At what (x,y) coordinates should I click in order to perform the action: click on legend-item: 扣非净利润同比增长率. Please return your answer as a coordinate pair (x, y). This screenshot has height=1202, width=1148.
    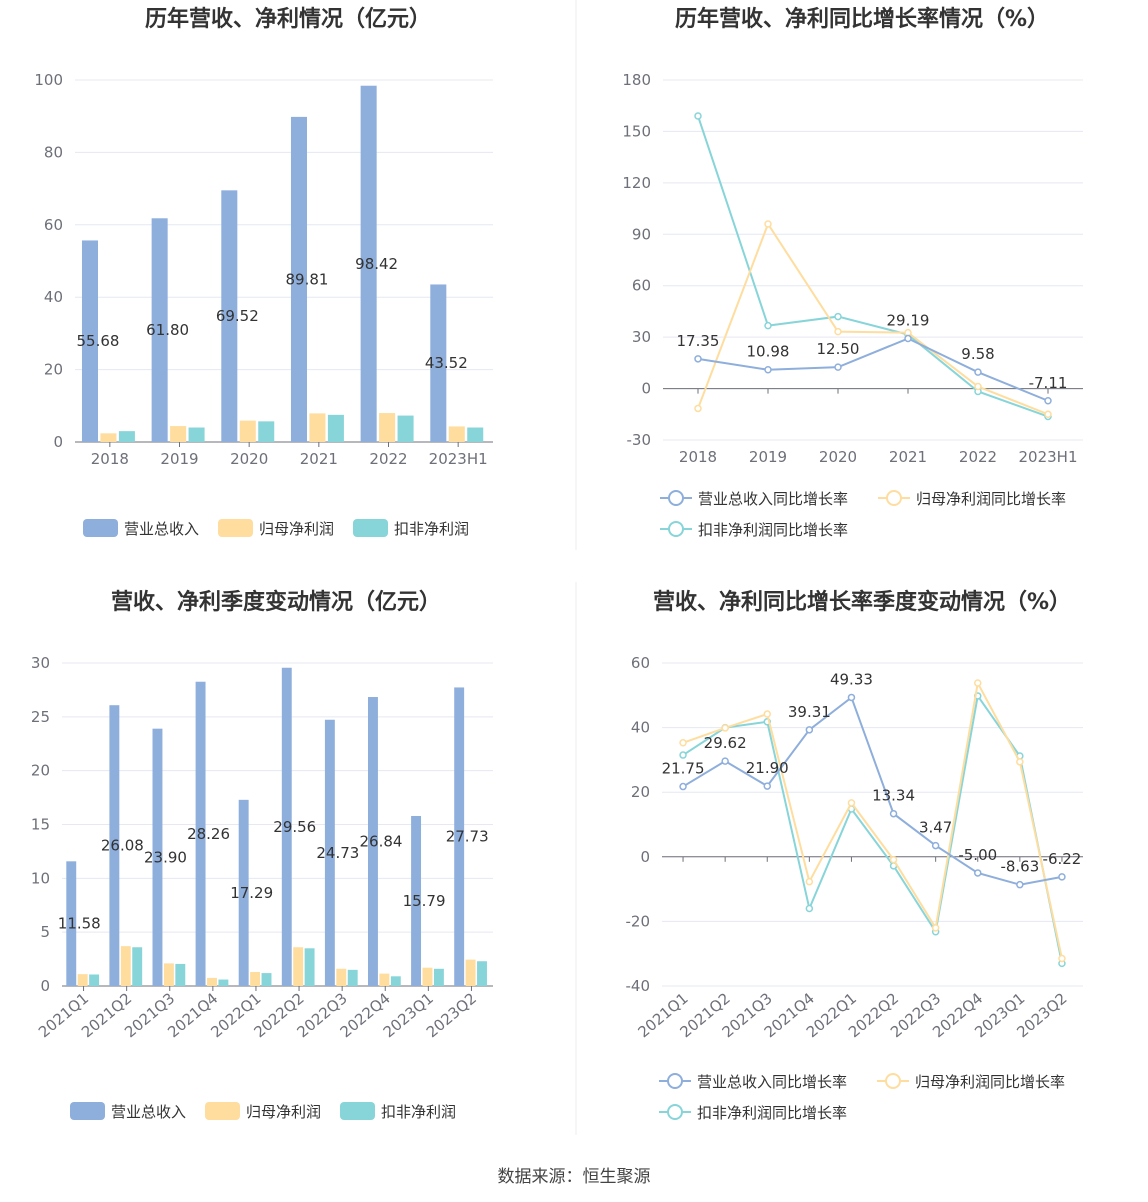
    Looking at the image, I should click on (753, 1113).